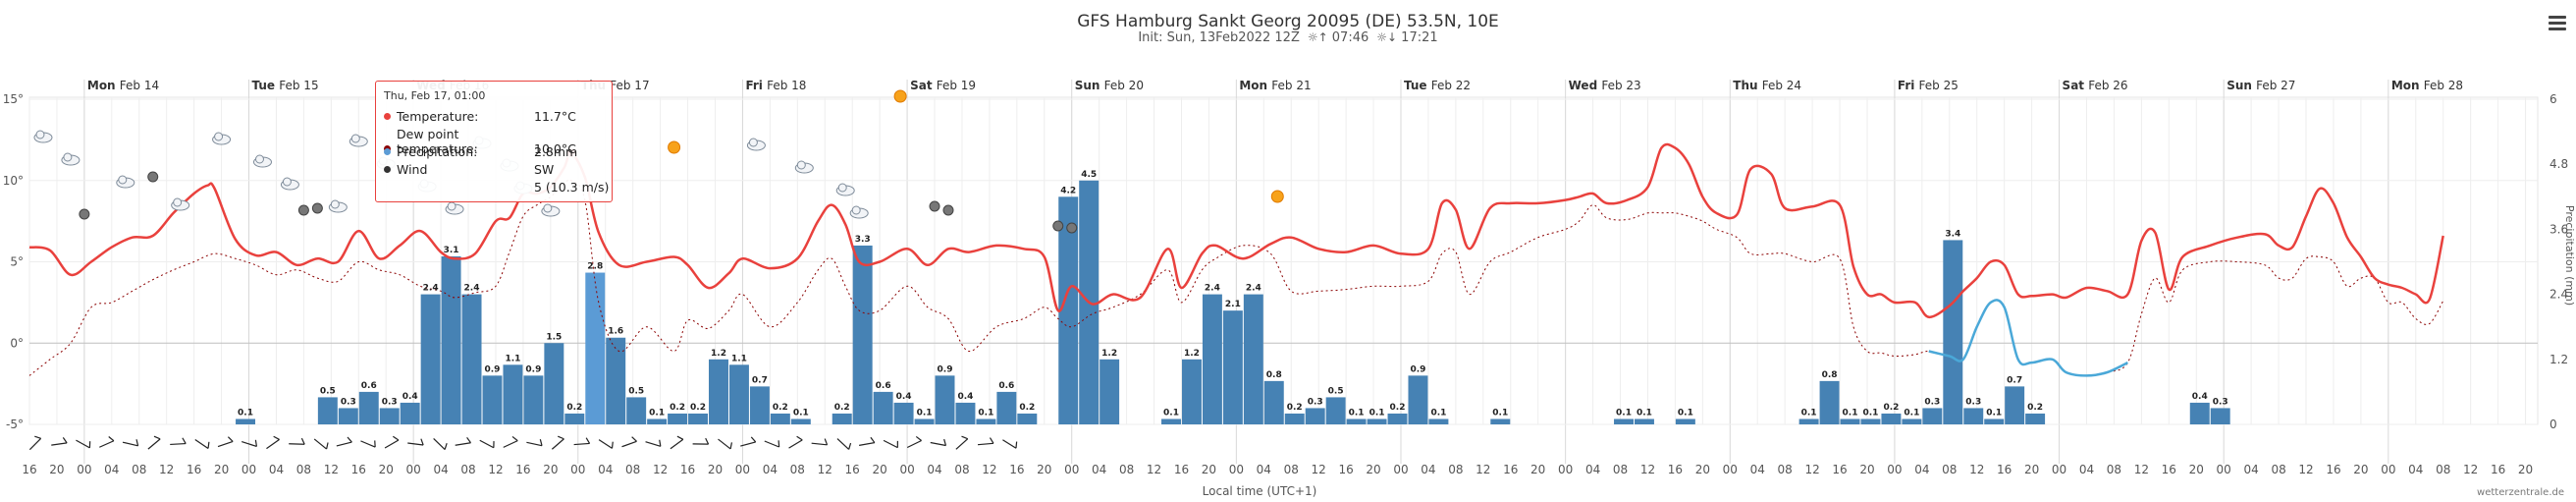 The height and width of the screenshot is (502, 2576). What do you see at coordinates (317, 208) in the screenshot?
I see `moon-icon` at bounding box center [317, 208].